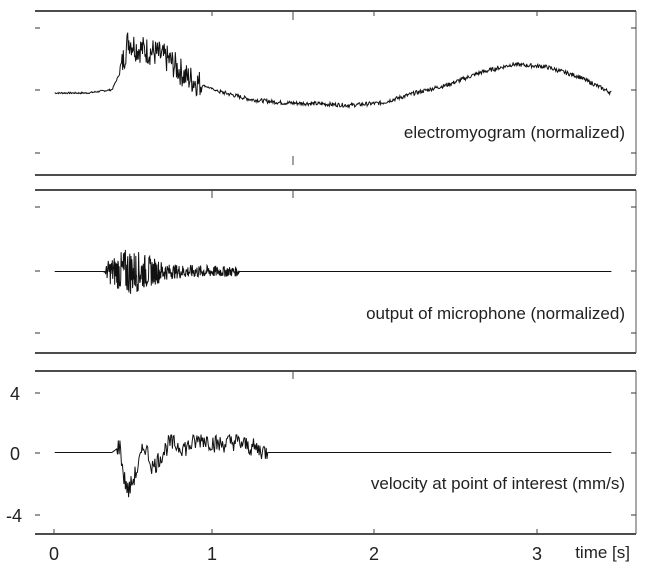 This screenshot has width=650, height=577. I want to click on emg-trace, so click(333, 70).